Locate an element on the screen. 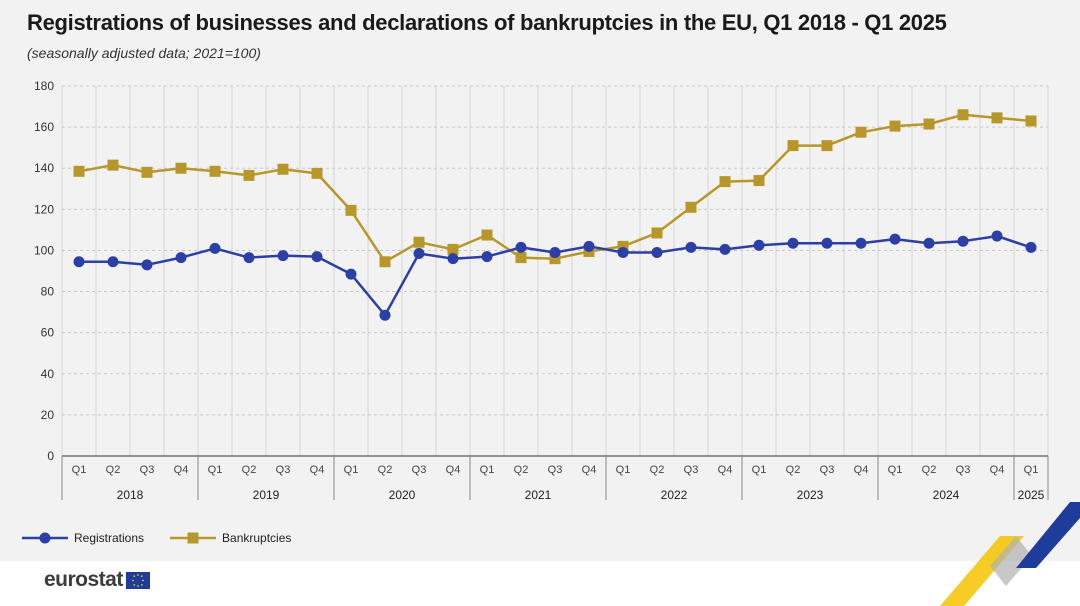 The image size is (1080, 606). y-tick-label: 80 is located at coordinates (48, 292).